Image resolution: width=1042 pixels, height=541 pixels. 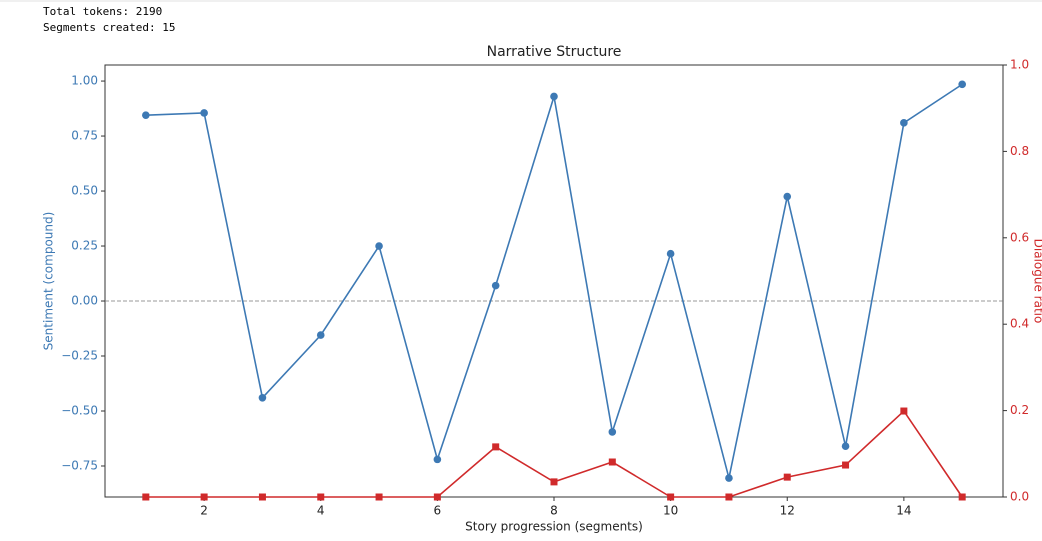 I want to click on output-line: Total tokens: 2190, so click(x=102, y=11).